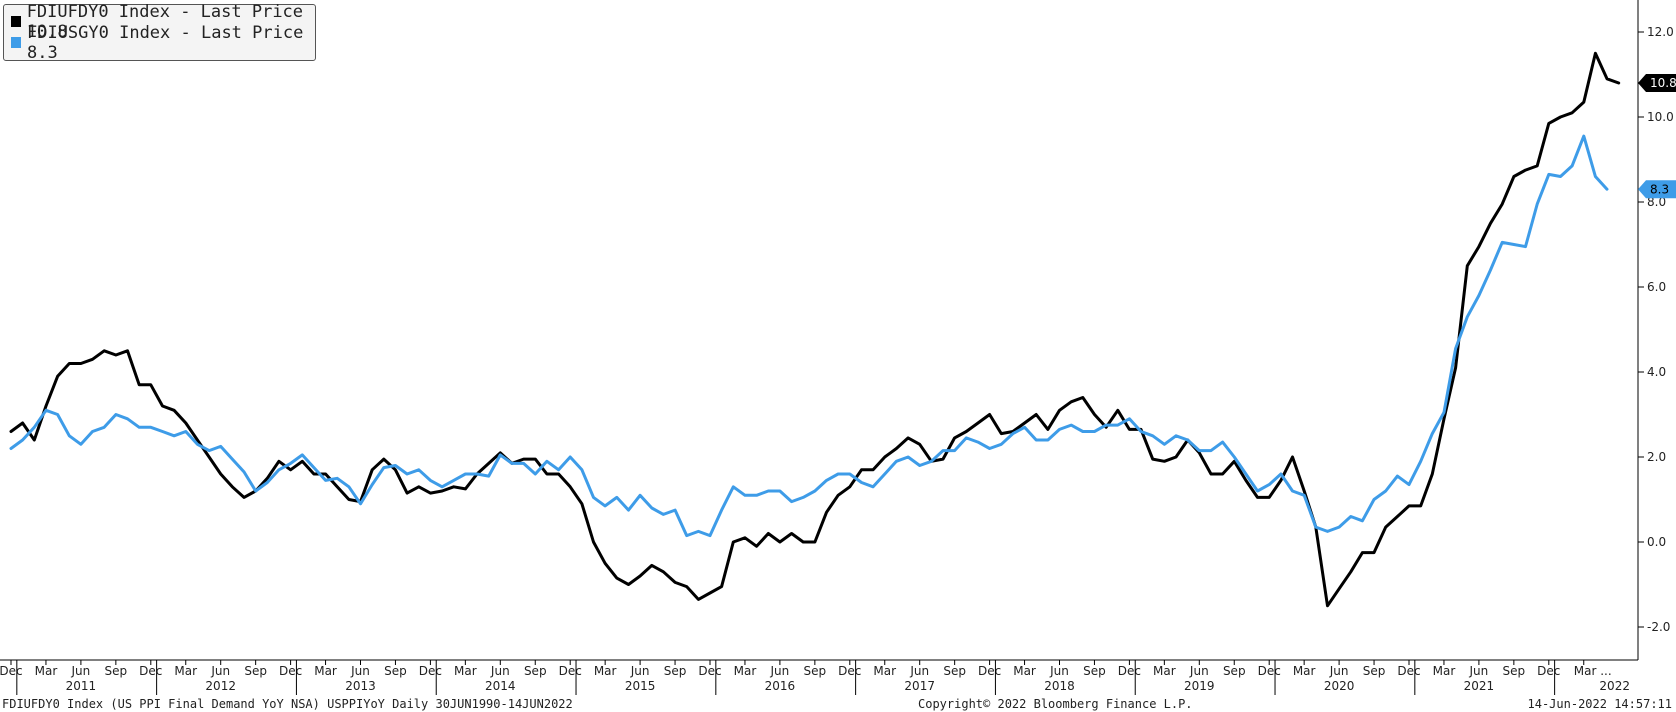  Describe the element at coordinates (1656, 202) in the screenshot. I see `y-tick-label: 8.0` at that location.